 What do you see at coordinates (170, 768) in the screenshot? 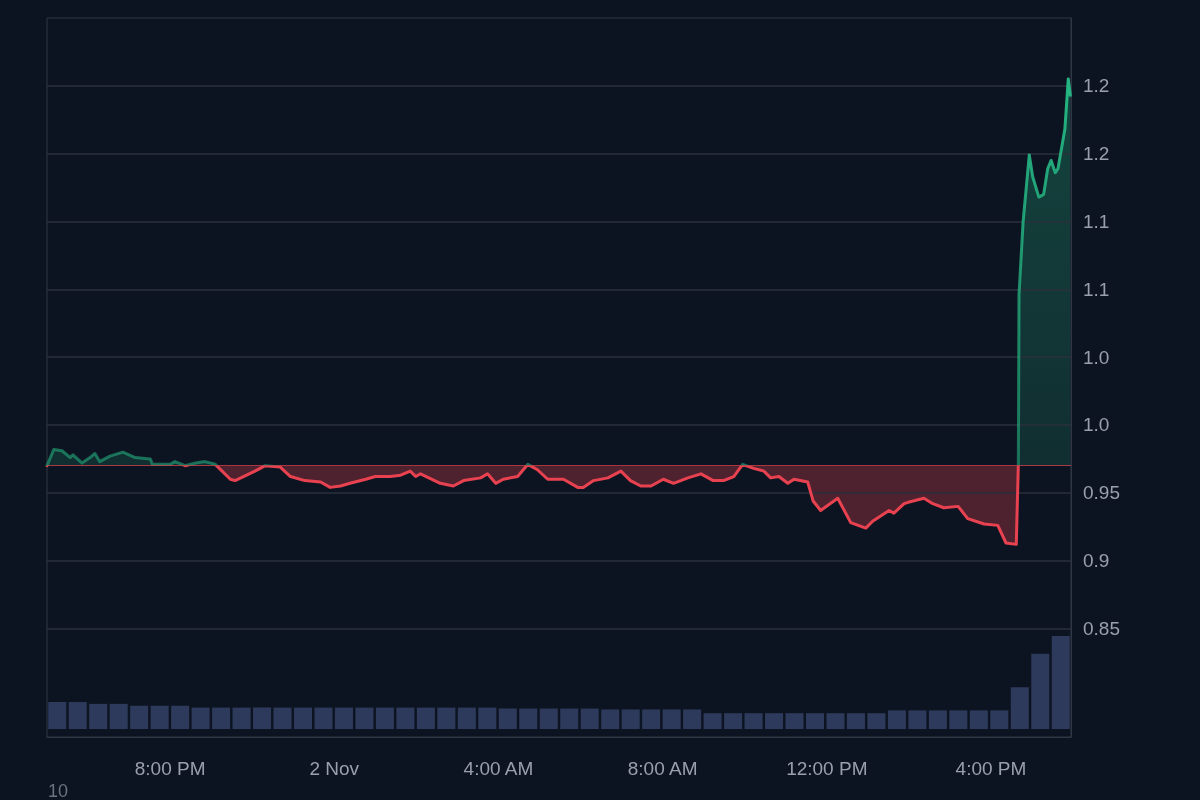
I see `x-tick-label: 8:00 PM` at bounding box center [170, 768].